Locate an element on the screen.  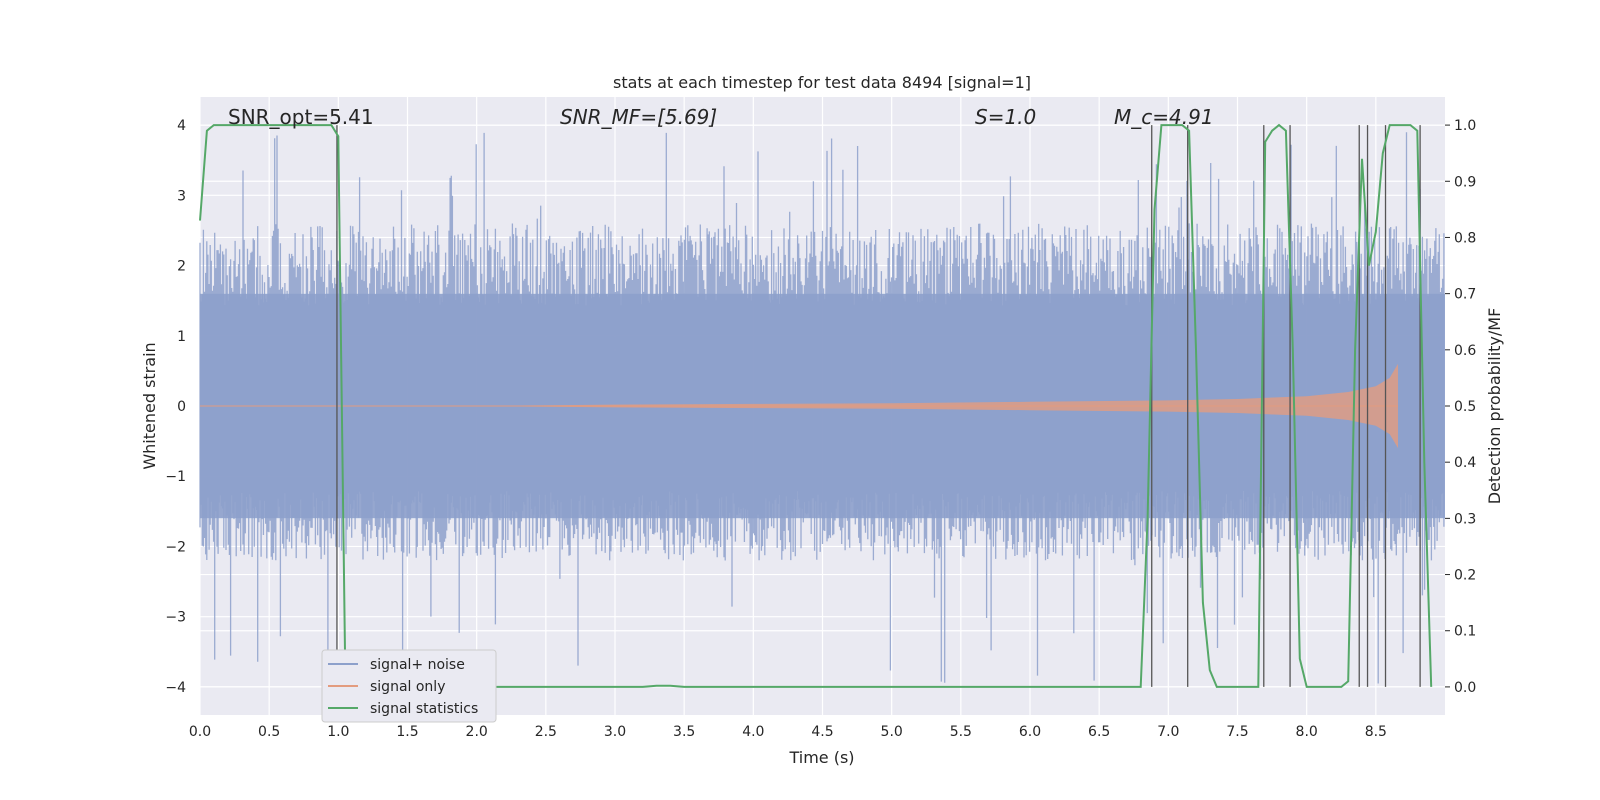
annotation-s-value: S=1.0 is located at coordinates (1005, 117).